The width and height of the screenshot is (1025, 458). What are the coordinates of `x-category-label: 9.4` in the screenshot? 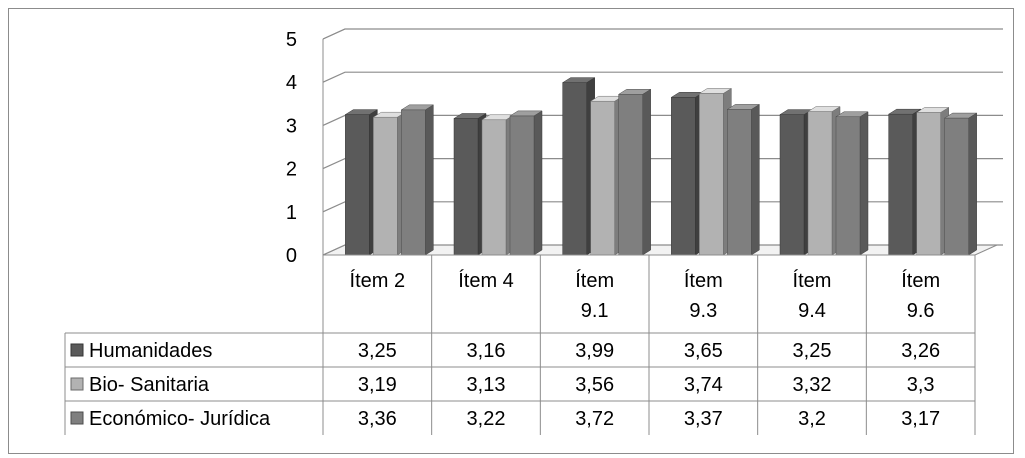 It's located at (812, 311).